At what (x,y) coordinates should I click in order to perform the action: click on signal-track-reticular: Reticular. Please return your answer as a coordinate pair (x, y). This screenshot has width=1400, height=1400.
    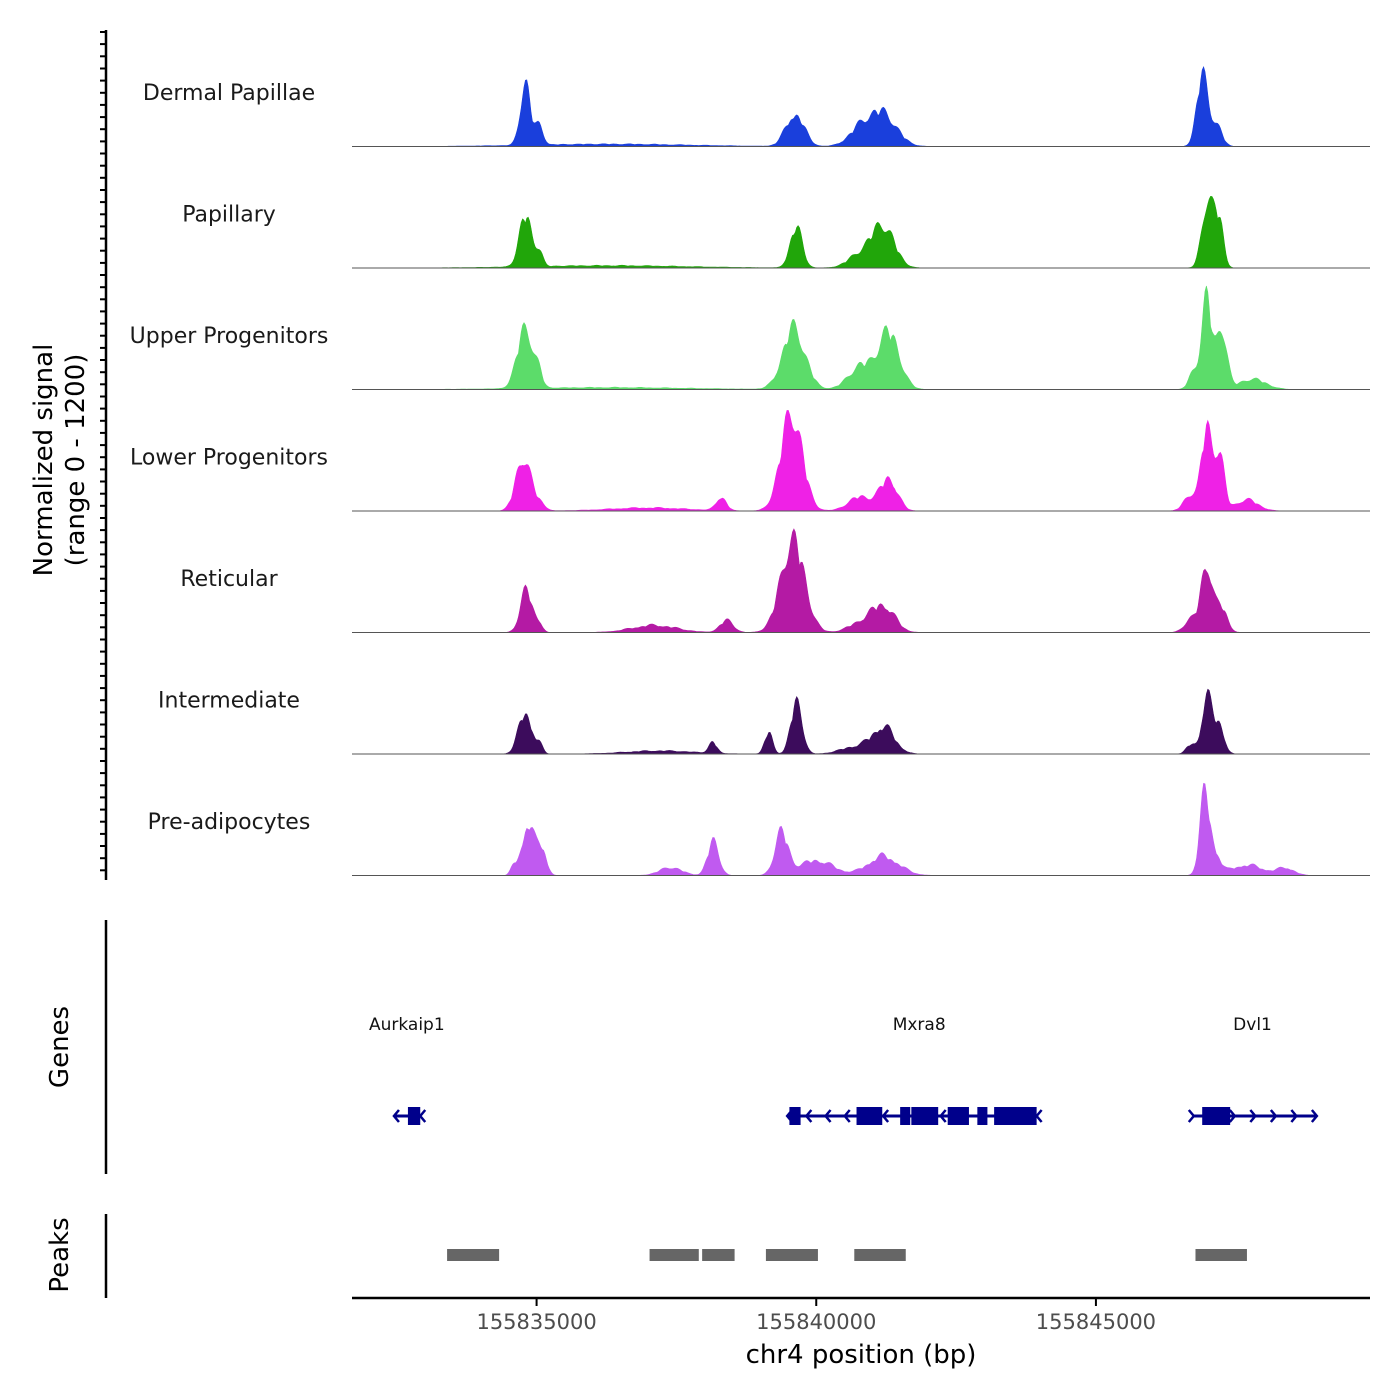
    Looking at the image, I should click on (775, 580).